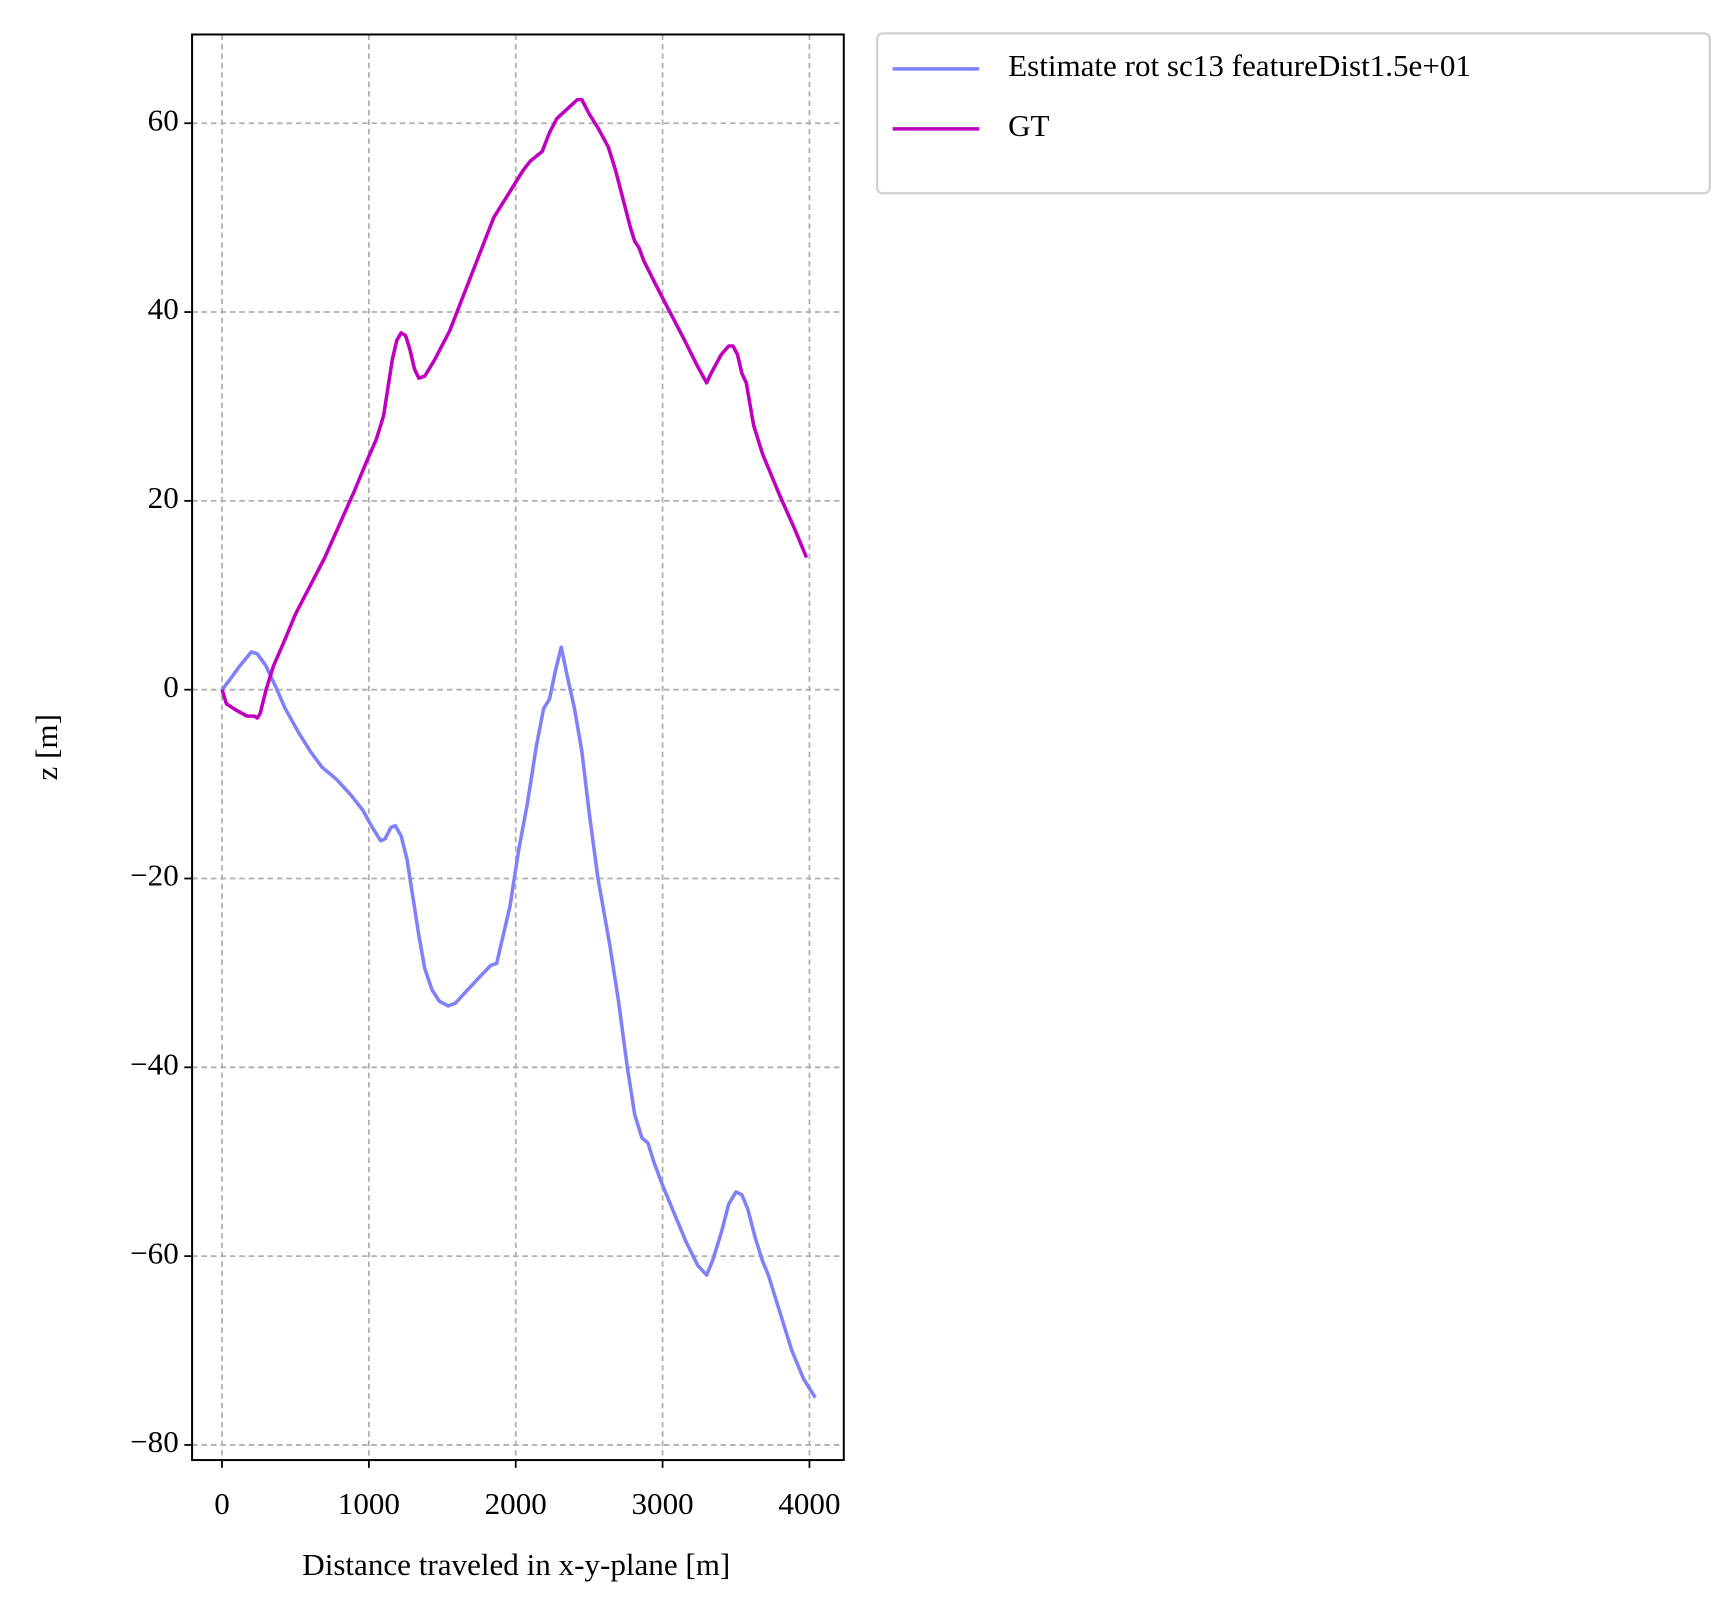 This screenshot has height=1610, width=1732. What do you see at coordinates (154, 1441) in the screenshot?
I see `y-tick-label: −80` at bounding box center [154, 1441].